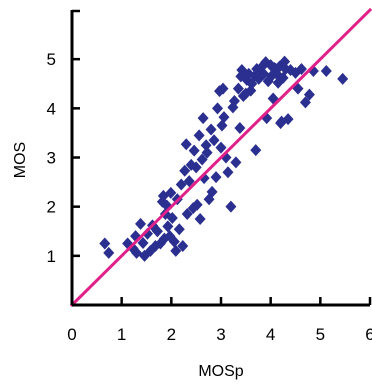 Image resolution: width=372 pixels, height=385 pixels. Describe the element at coordinates (51, 59) in the screenshot. I see `y-tick-label: 5` at that location.